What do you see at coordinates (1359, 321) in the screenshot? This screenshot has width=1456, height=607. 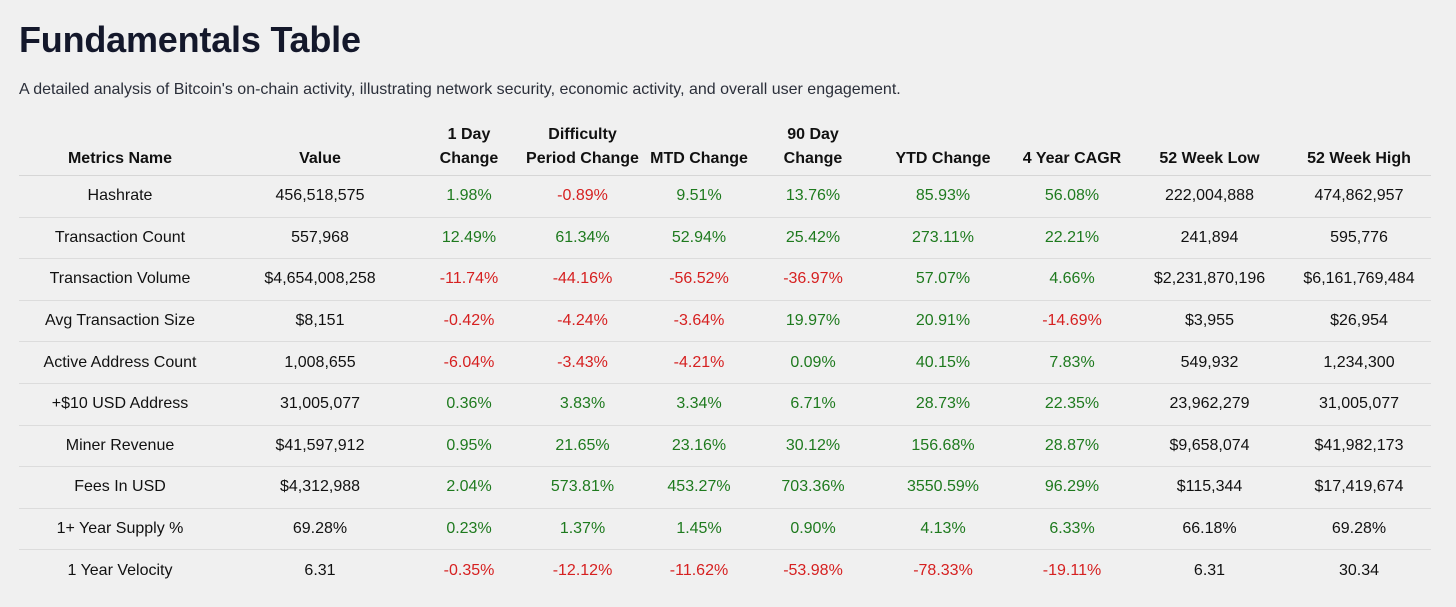 I see `table-cell: $26,954` at bounding box center [1359, 321].